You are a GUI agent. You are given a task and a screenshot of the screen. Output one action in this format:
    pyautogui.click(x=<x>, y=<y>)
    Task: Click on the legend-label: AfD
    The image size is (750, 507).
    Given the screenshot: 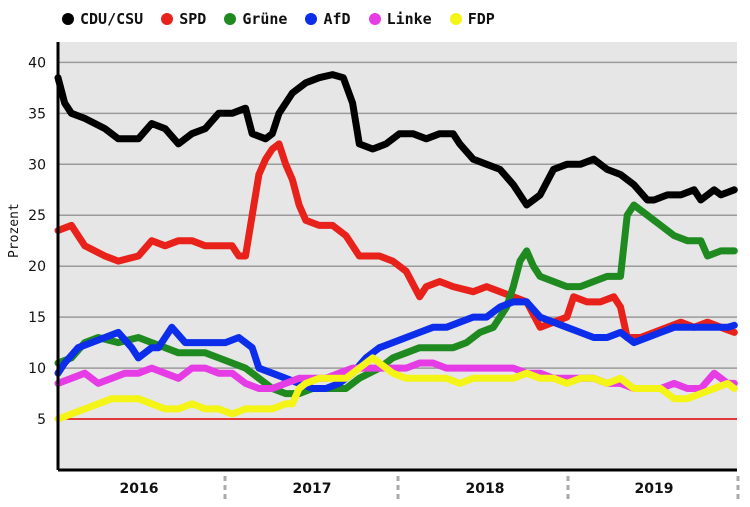 What is the action you would take?
    pyautogui.click(x=337, y=19)
    